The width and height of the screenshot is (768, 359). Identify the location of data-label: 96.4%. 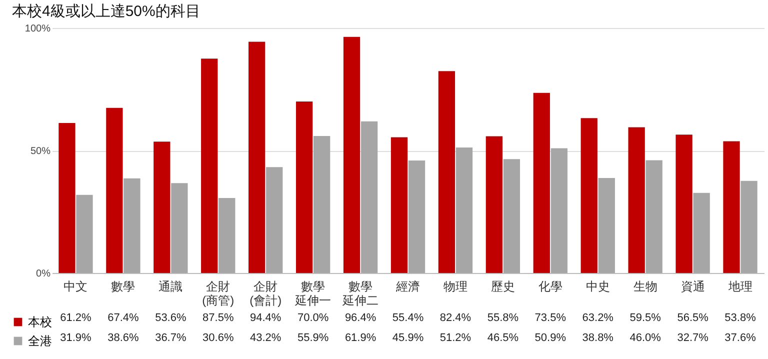
(360, 318).